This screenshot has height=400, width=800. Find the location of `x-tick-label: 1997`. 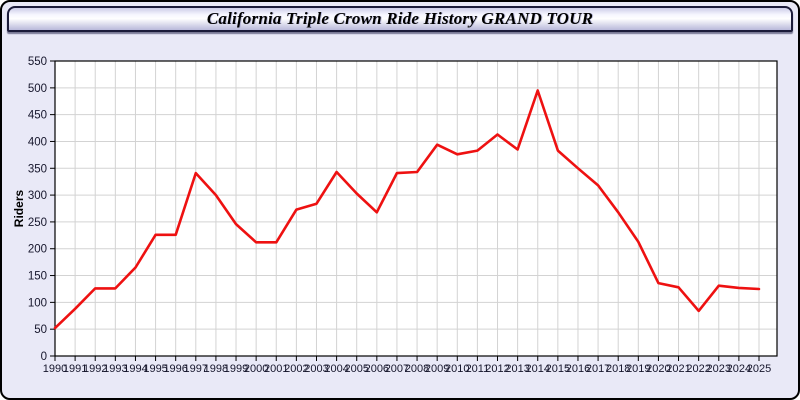

x-tick-label: 1997 is located at coordinates (196, 369).